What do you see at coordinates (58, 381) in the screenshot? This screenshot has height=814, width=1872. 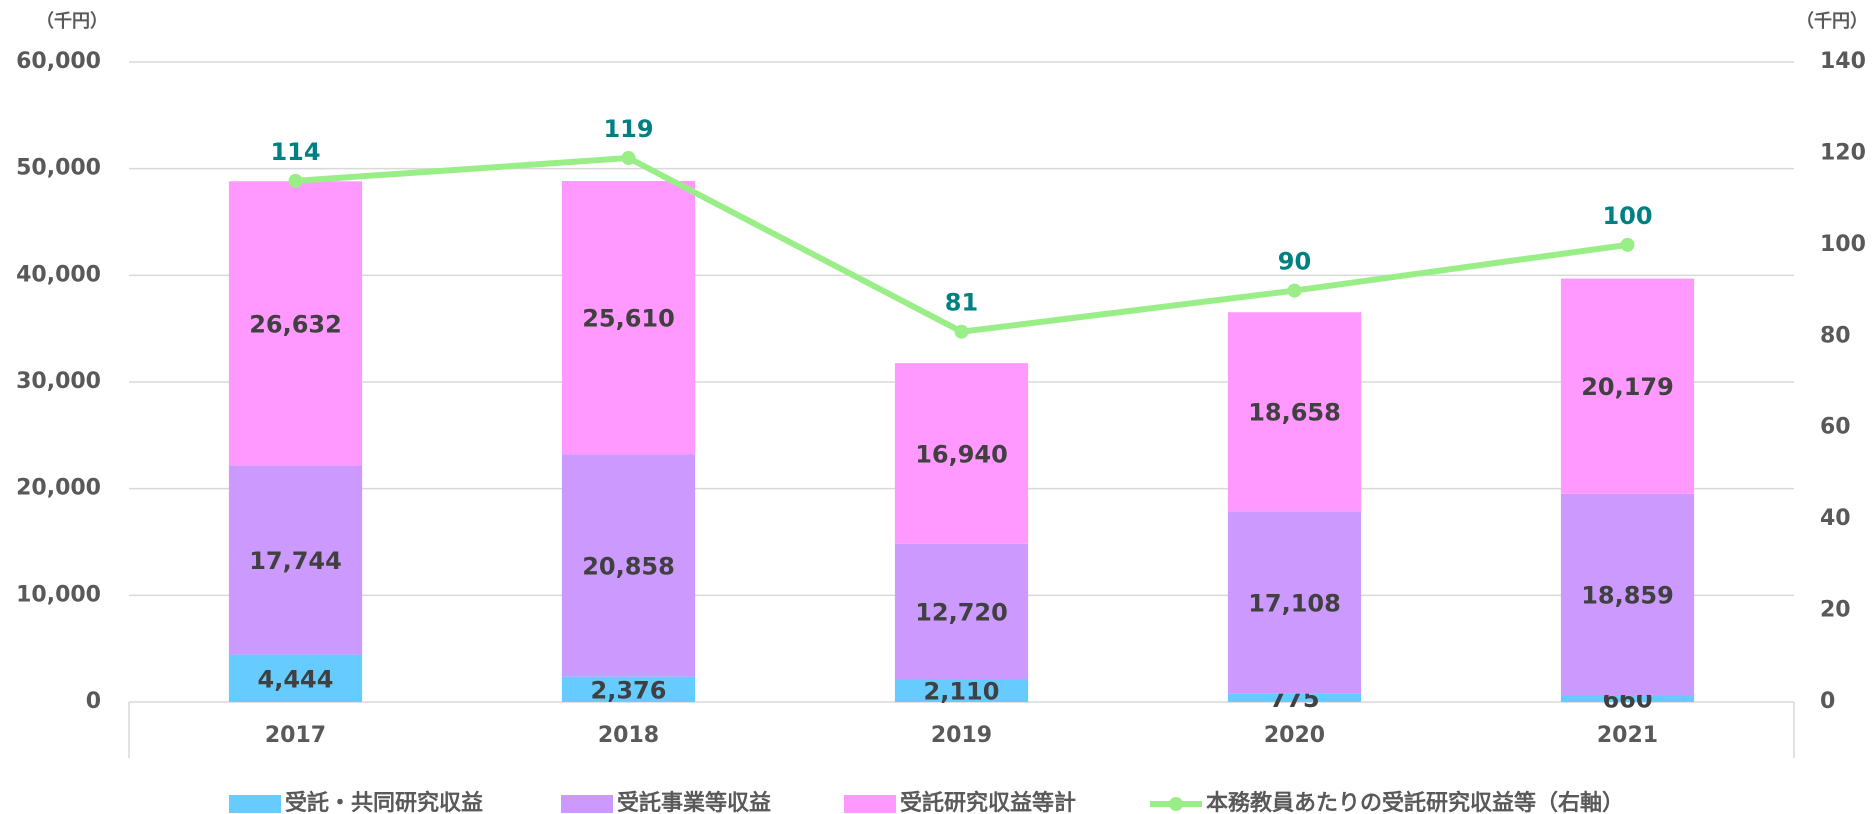 I see `y-tick-label: 30,000` at bounding box center [58, 381].